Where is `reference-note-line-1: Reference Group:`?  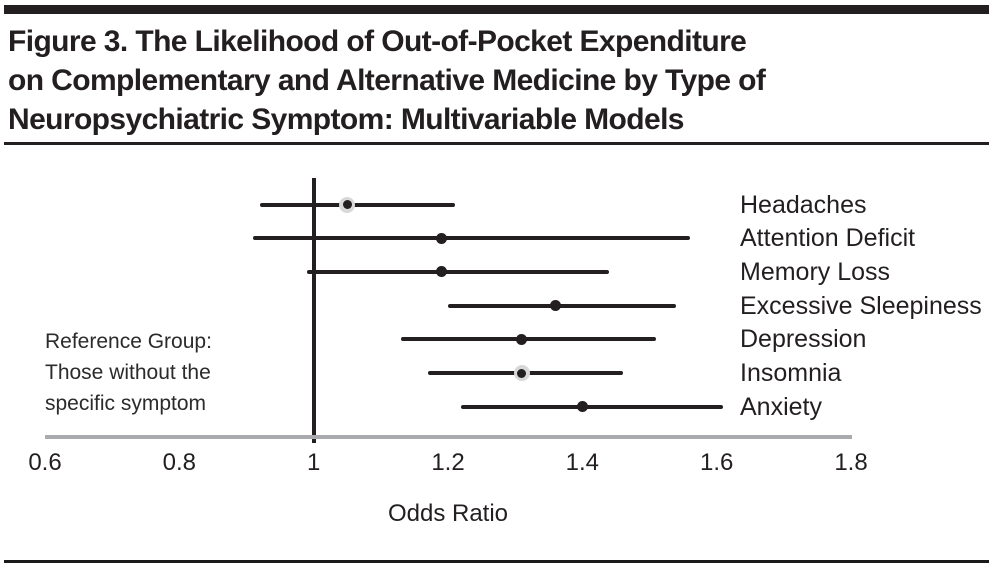 reference-note-line-1: Reference Group: is located at coordinates (128, 341).